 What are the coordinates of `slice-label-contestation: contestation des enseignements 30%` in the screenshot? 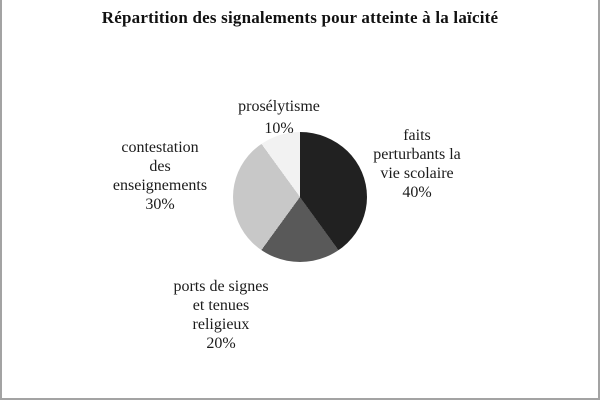 It's located at (160, 176).